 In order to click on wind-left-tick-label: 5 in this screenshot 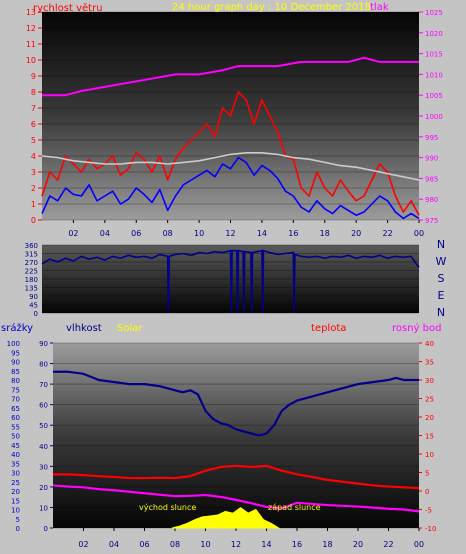, I will do `click(33, 140)`.